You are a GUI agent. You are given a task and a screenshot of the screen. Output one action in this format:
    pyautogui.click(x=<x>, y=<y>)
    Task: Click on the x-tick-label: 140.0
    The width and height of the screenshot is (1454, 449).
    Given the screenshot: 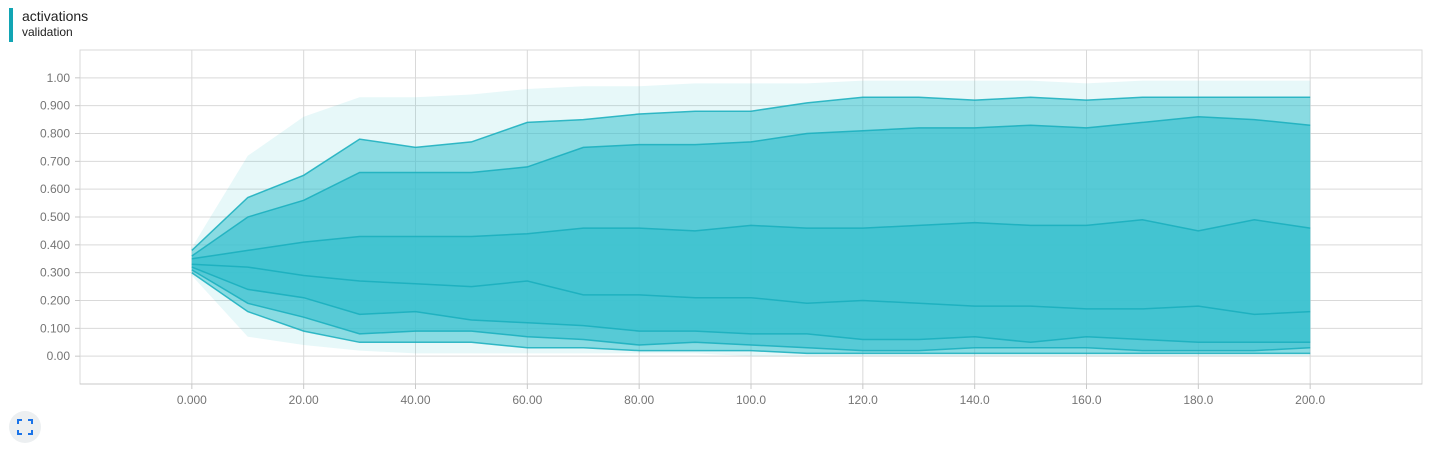 What is the action you would take?
    pyautogui.click(x=975, y=400)
    